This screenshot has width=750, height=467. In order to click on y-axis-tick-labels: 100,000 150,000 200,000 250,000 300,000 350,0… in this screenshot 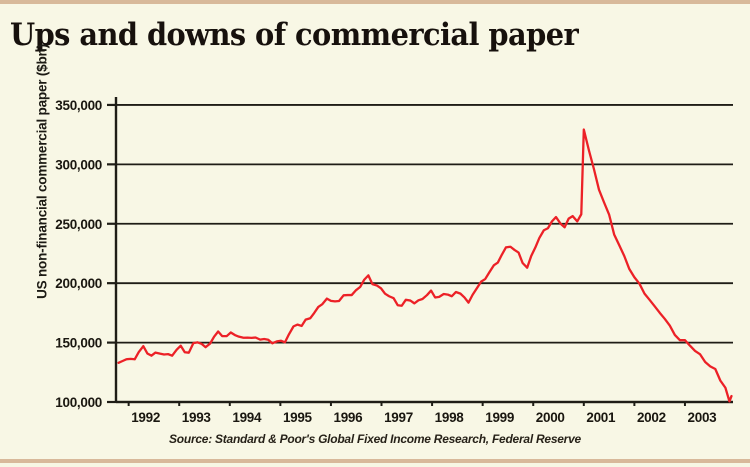, I will do `click(78, 254)`.